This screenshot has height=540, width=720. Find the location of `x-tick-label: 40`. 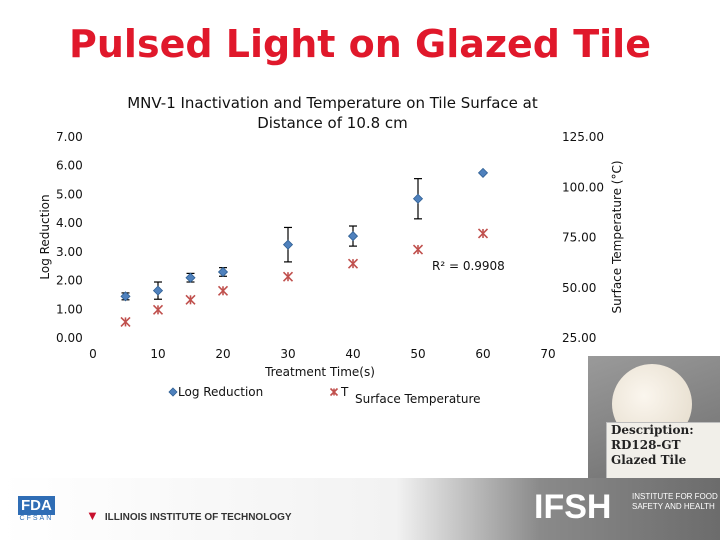

x-tick-label: 40 is located at coordinates (352, 354).